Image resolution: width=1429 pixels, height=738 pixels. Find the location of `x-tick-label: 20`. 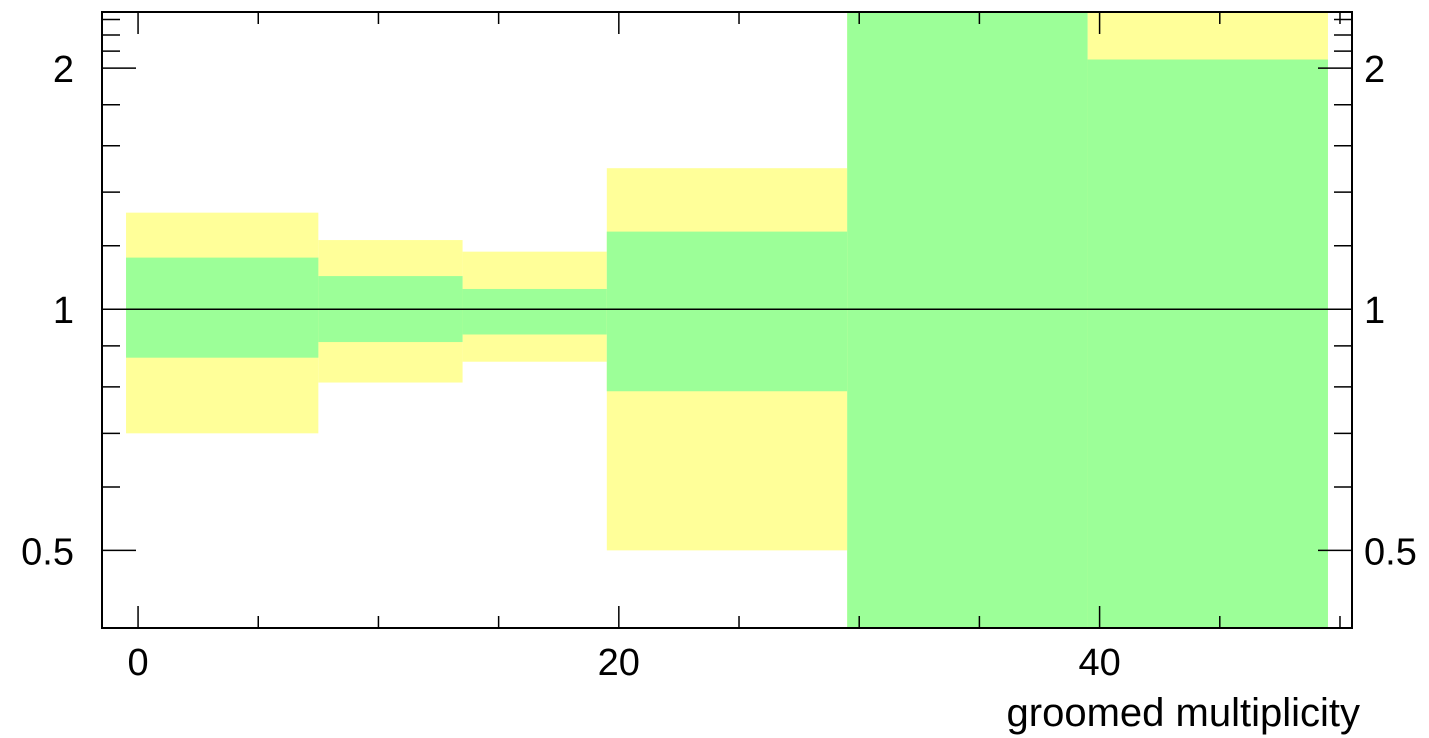

x-tick-label: 20 is located at coordinates (619, 663).